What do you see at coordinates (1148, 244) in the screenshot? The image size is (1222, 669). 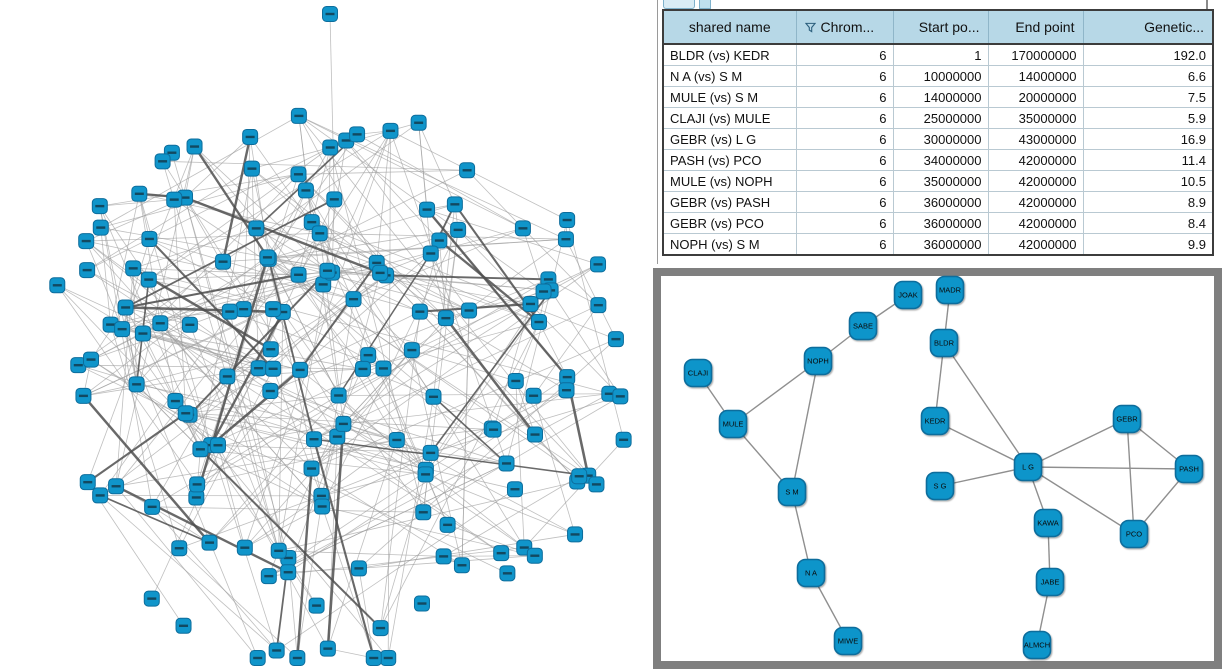 I see `table-cell: 9.9` at bounding box center [1148, 244].